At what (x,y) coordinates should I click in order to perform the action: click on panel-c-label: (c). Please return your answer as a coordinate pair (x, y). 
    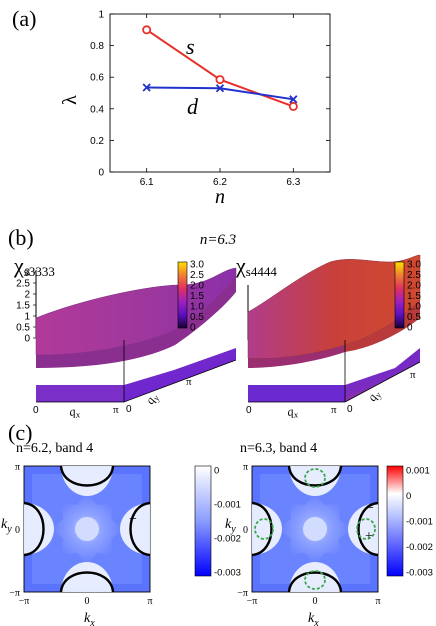
    Looking at the image, I should click on (20, 432).